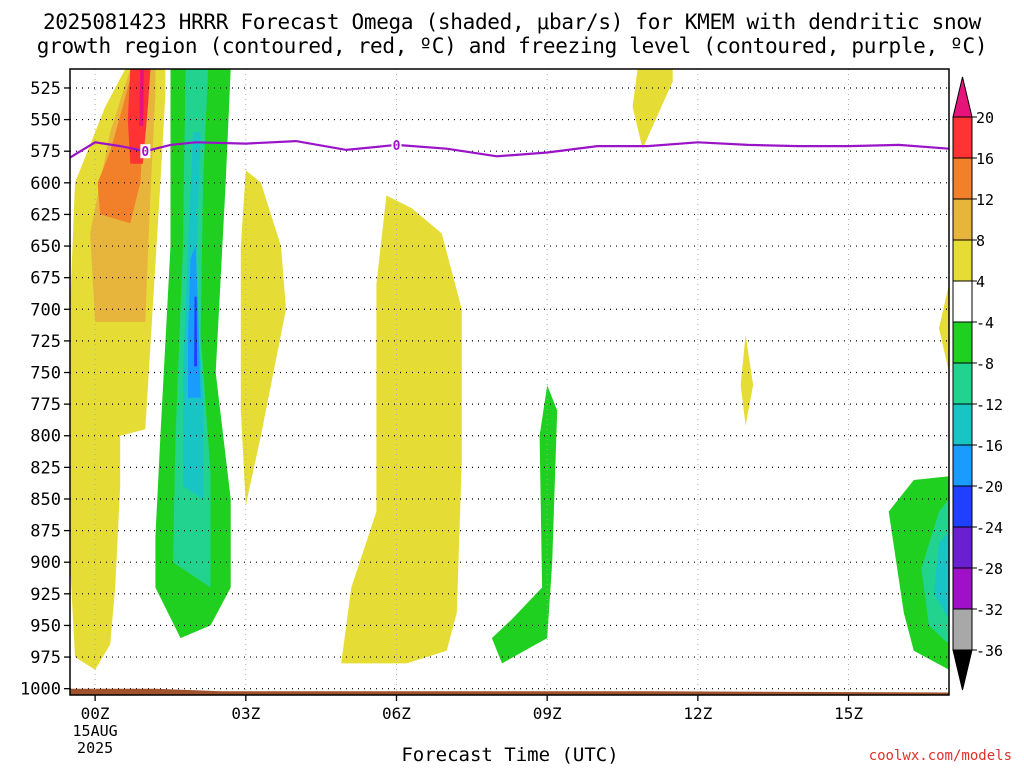  I want to click on colorbar-label: -16, so click(989, 446).